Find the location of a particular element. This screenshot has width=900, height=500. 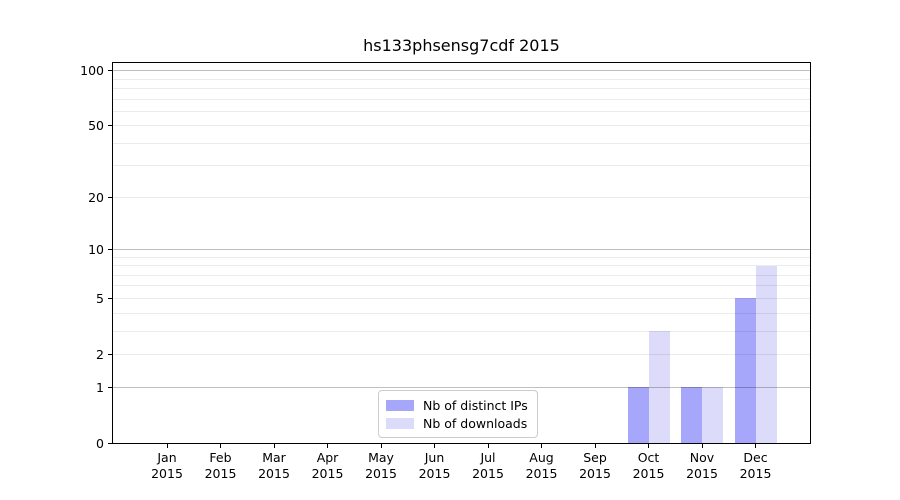

legend-swatch-distinct-ips is located at coordinates (400, 405).